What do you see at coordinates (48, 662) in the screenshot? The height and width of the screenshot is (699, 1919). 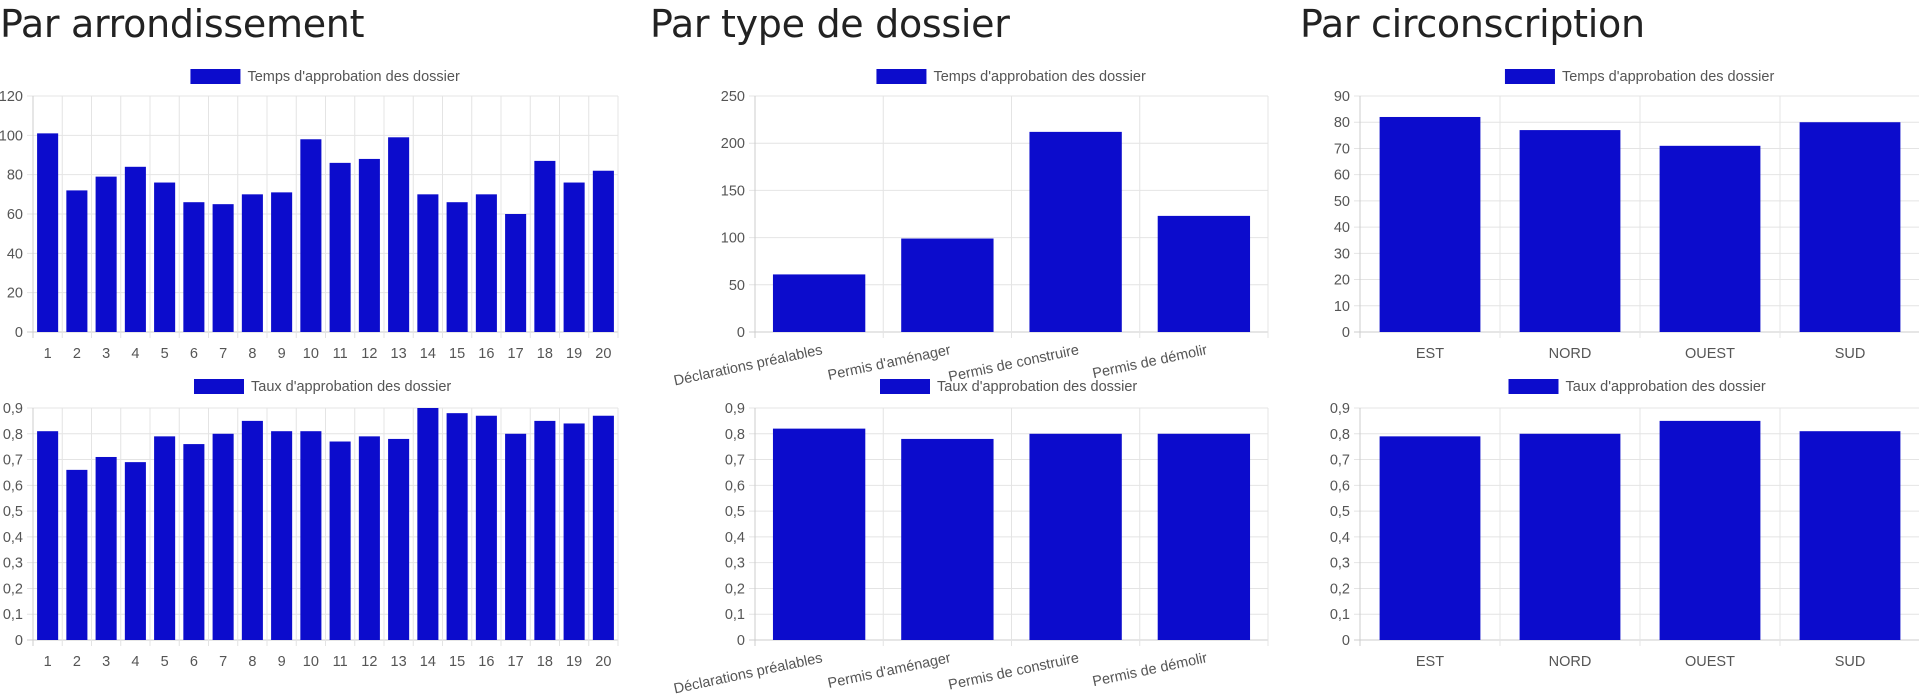 I see `x-tick-label: 1` at bounding box center [48, 662].